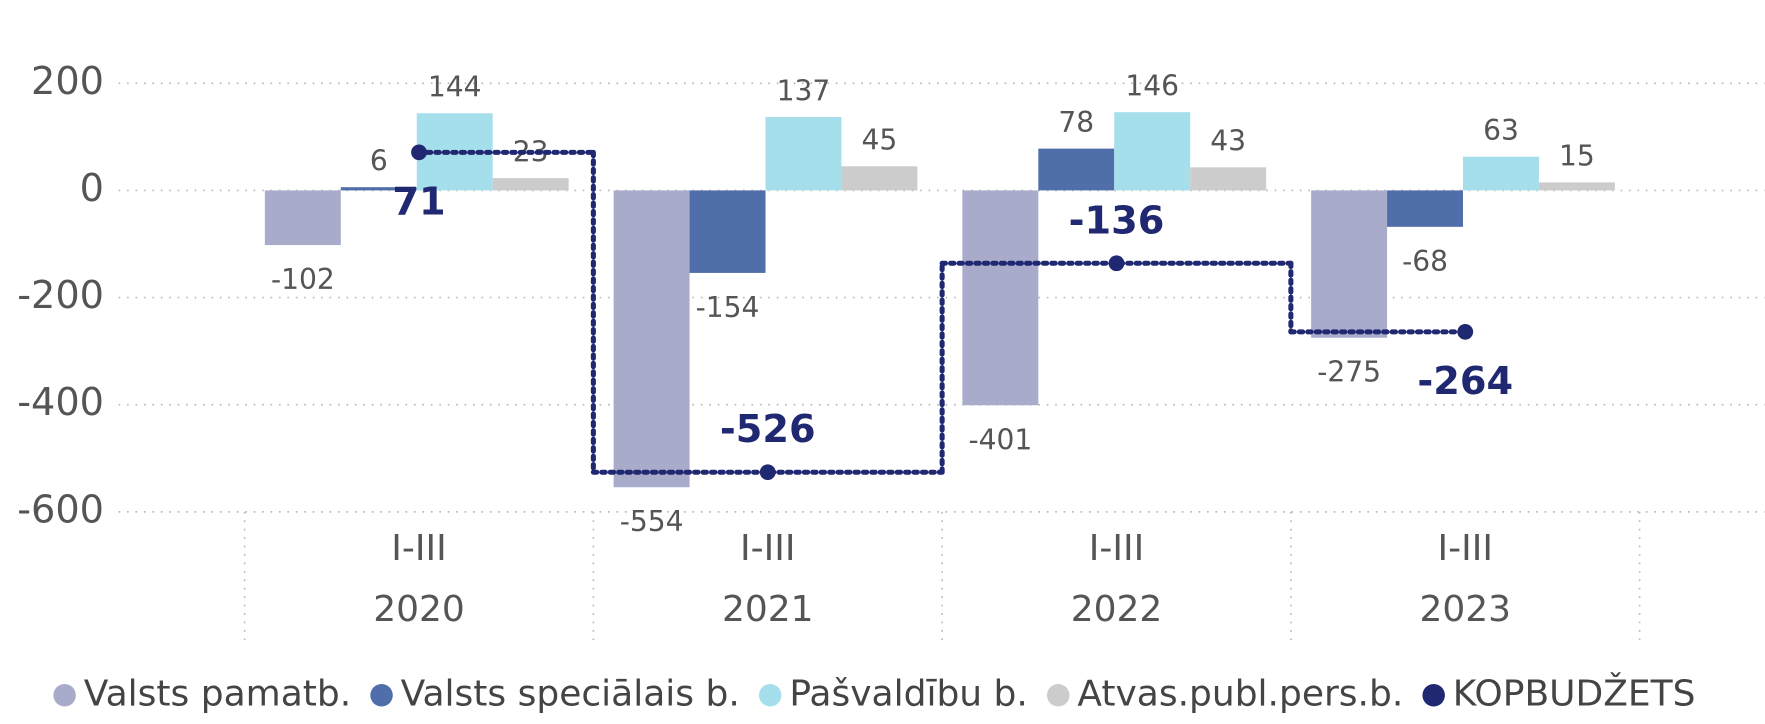 The height and width of the screenshot is (724, 1765). I want to click on x-tick-label: 2020, so click(419, 609).